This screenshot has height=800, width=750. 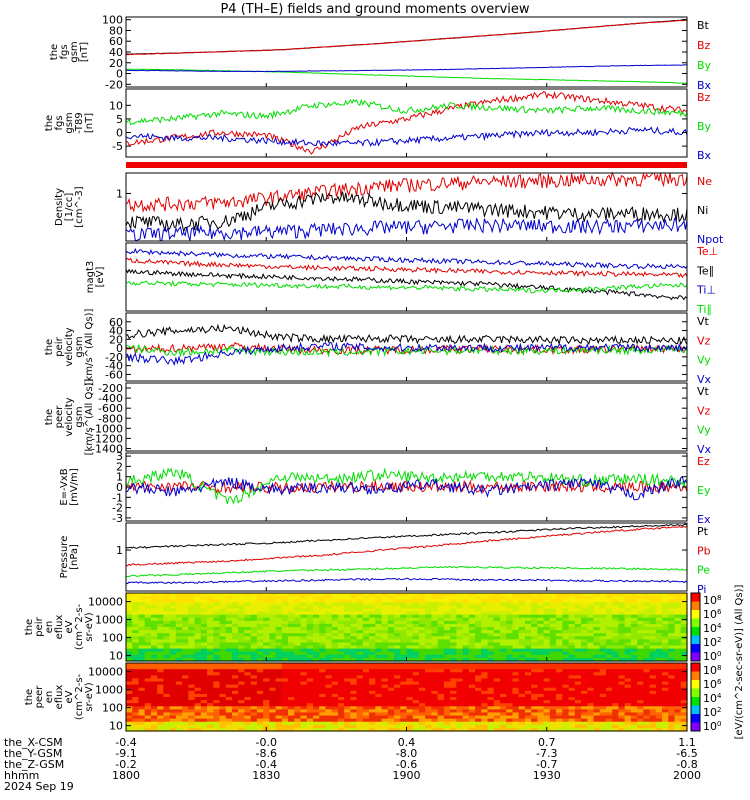 I want to click on y-tick-label: -60, so click(x=114, y=374).